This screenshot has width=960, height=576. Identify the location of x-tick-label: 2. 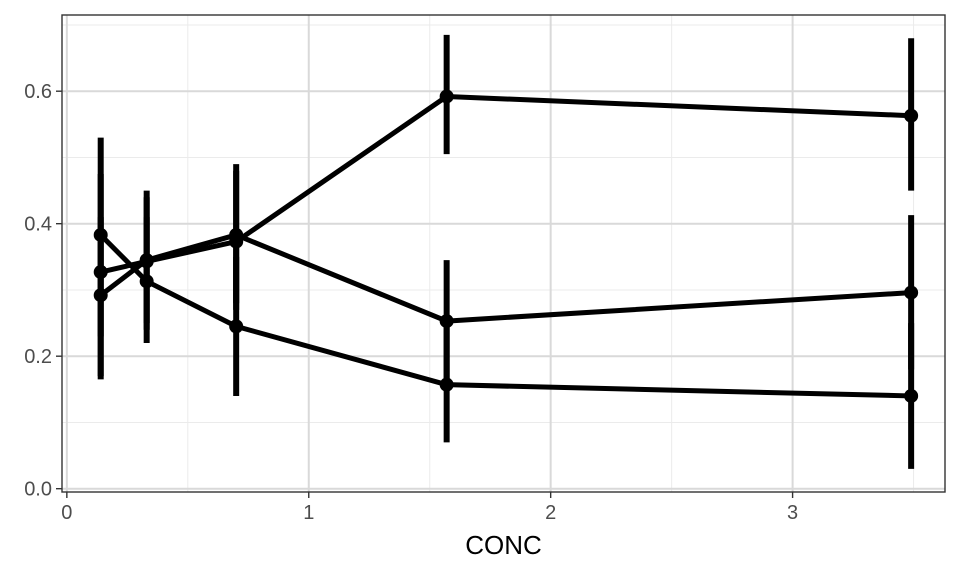
(550, 513).